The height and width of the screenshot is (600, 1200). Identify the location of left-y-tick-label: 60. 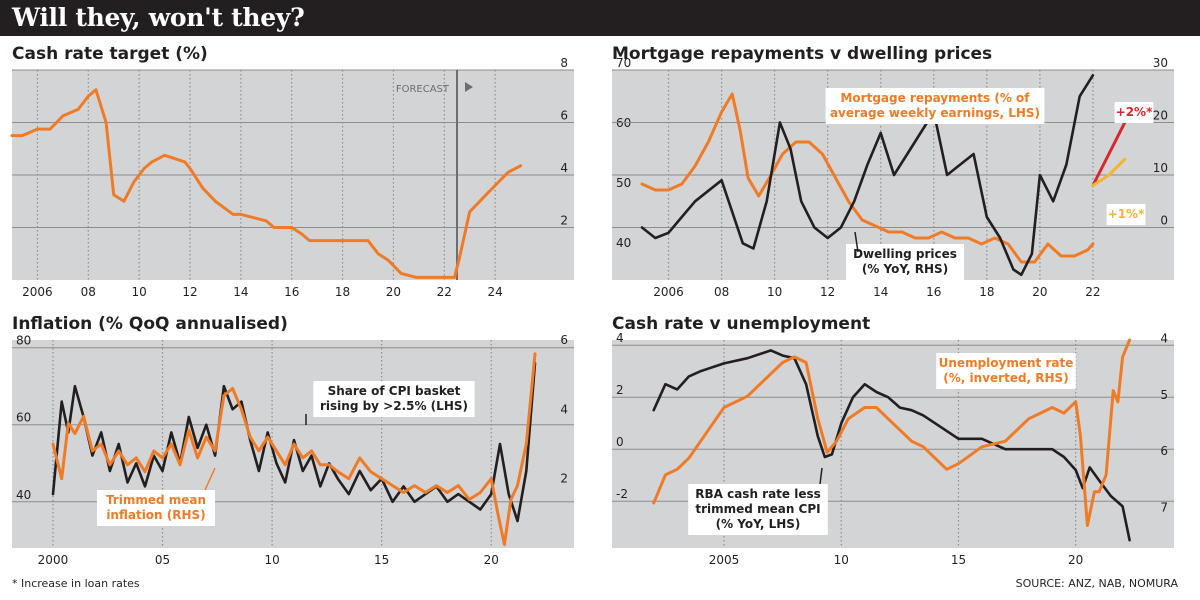
(23, 418).